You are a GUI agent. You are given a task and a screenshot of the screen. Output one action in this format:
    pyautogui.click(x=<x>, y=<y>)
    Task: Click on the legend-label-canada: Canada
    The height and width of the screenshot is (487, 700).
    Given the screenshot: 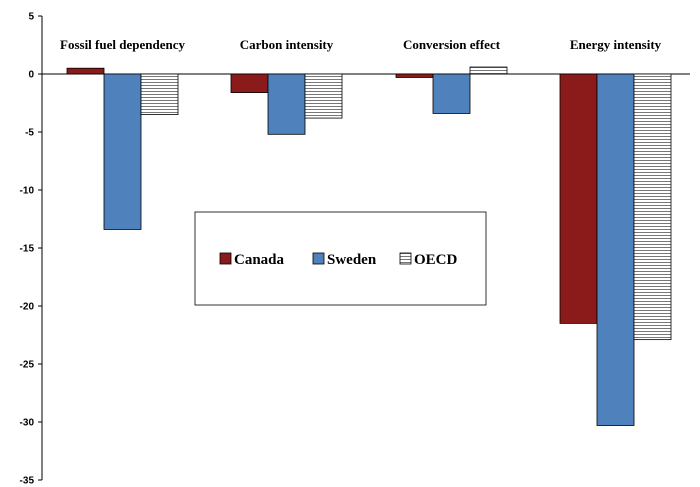 What is the action you would take?
    pyautogui.click(x=259, y=260)
    